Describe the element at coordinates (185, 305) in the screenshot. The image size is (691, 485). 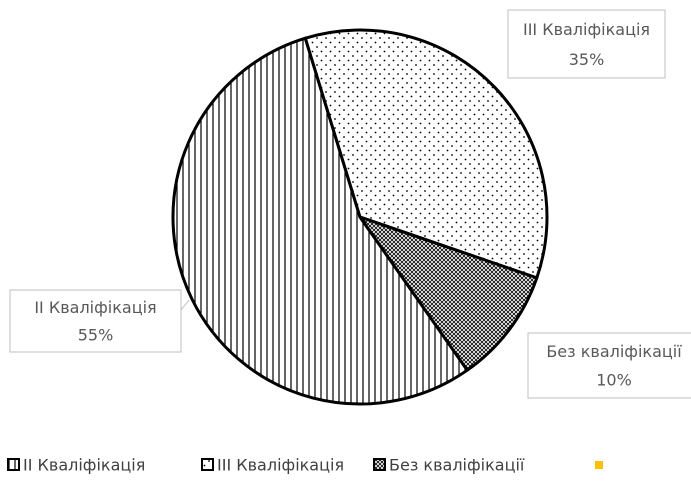
I see `leader-line` at that location.